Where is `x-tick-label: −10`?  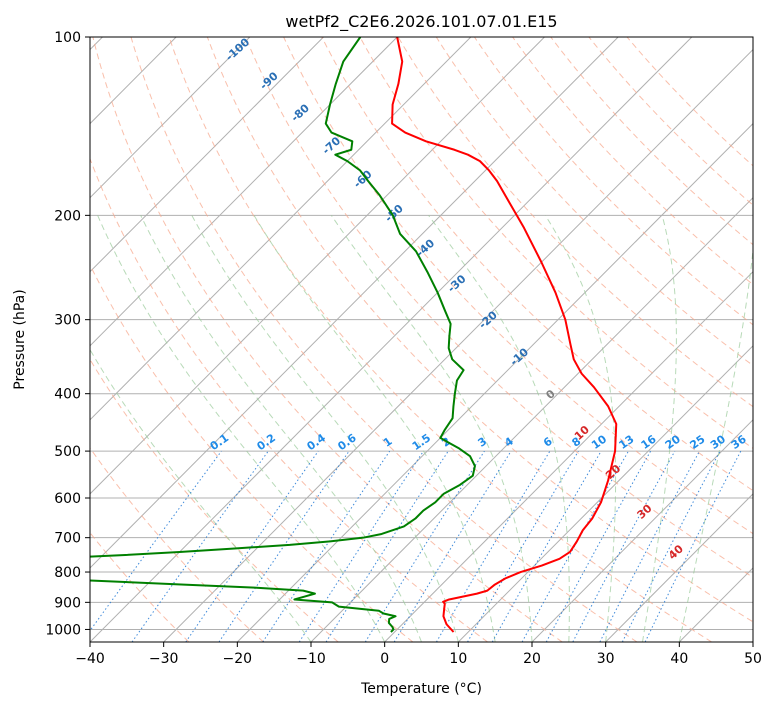 x-tick-label: −10 is located at coordinates (311, 659).